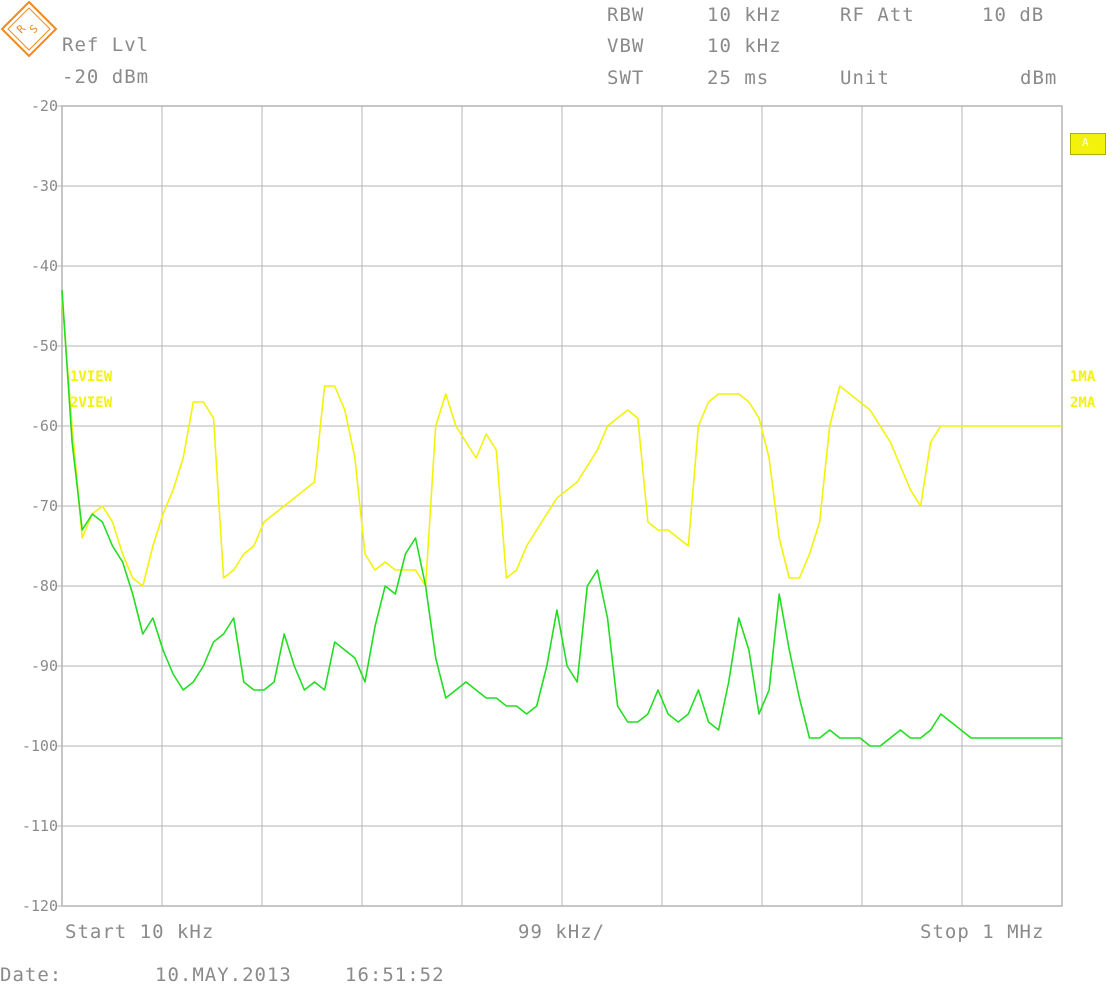  Describe the element at coordinates (865, 78) in the screenshot. I see `unit-label: Unit` at that location.